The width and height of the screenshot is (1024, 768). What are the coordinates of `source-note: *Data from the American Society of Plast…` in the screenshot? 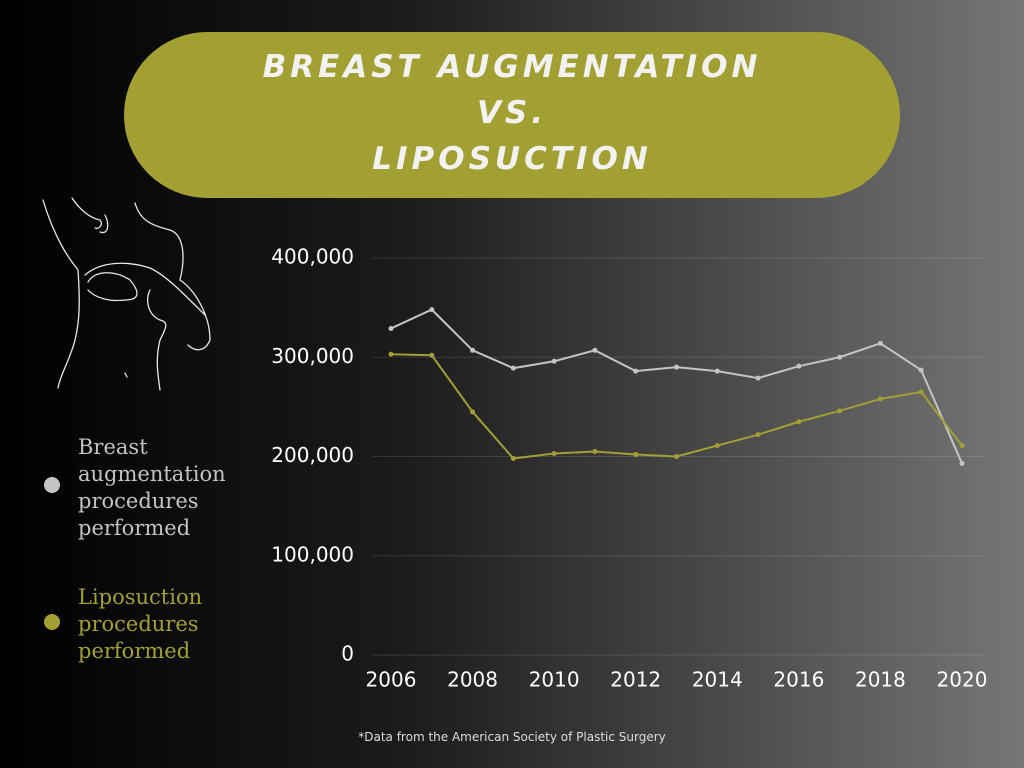 It's located at (512, 737).